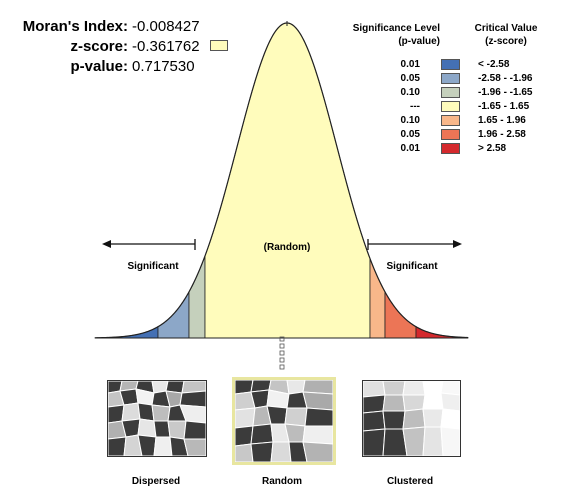  I want to click on z-score-swatch, so click(218, 45).